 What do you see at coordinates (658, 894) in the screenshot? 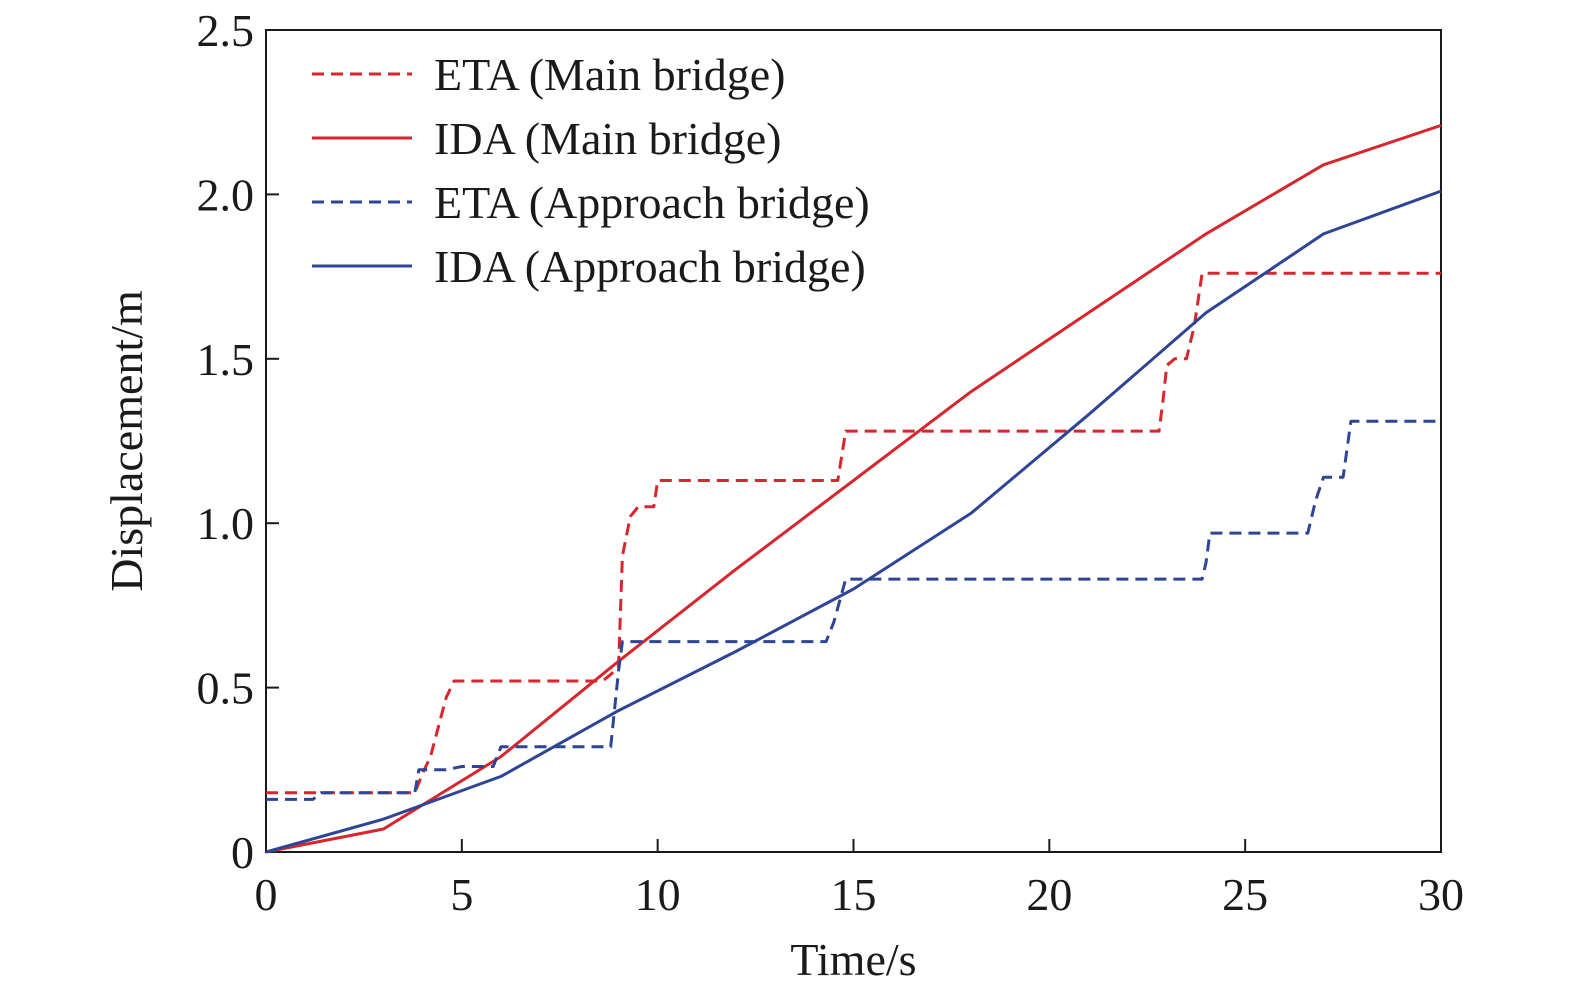
I see `x-tick-label: 10` at bounding box center [658, 894].